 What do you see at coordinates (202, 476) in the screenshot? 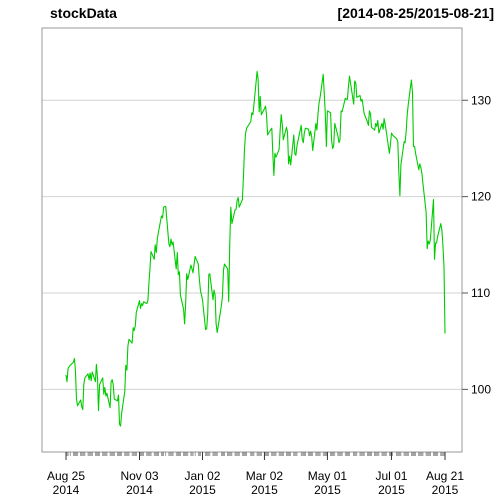
I see `x-tick-label: Jan 02` at bounding box center [202, 476].